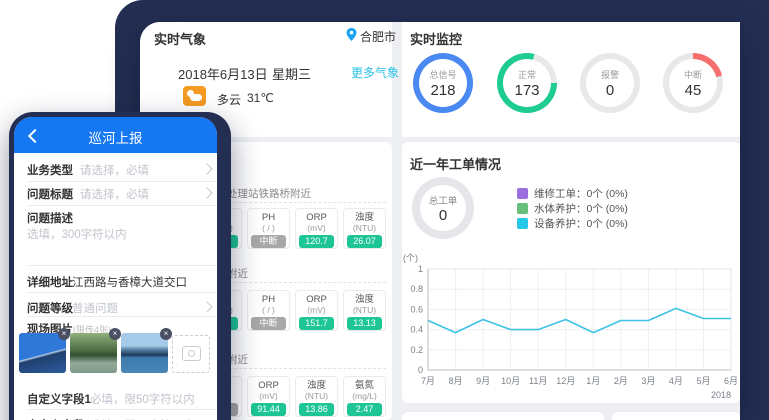  What do you see at coordinates (229, 100) in the screenshot?
I see `weather-condition: 多云` at bounding box center [229, 100].